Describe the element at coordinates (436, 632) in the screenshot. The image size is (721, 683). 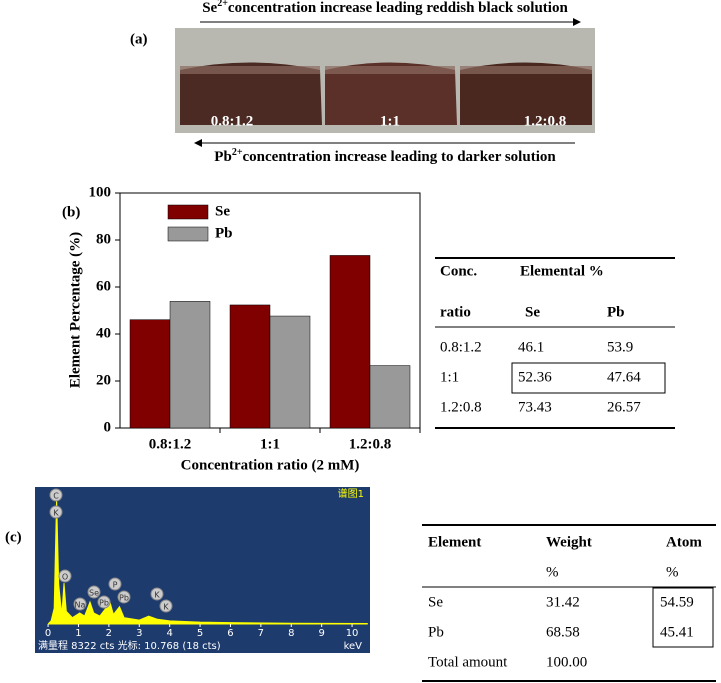
I see `table-cell: Pb` at that location.